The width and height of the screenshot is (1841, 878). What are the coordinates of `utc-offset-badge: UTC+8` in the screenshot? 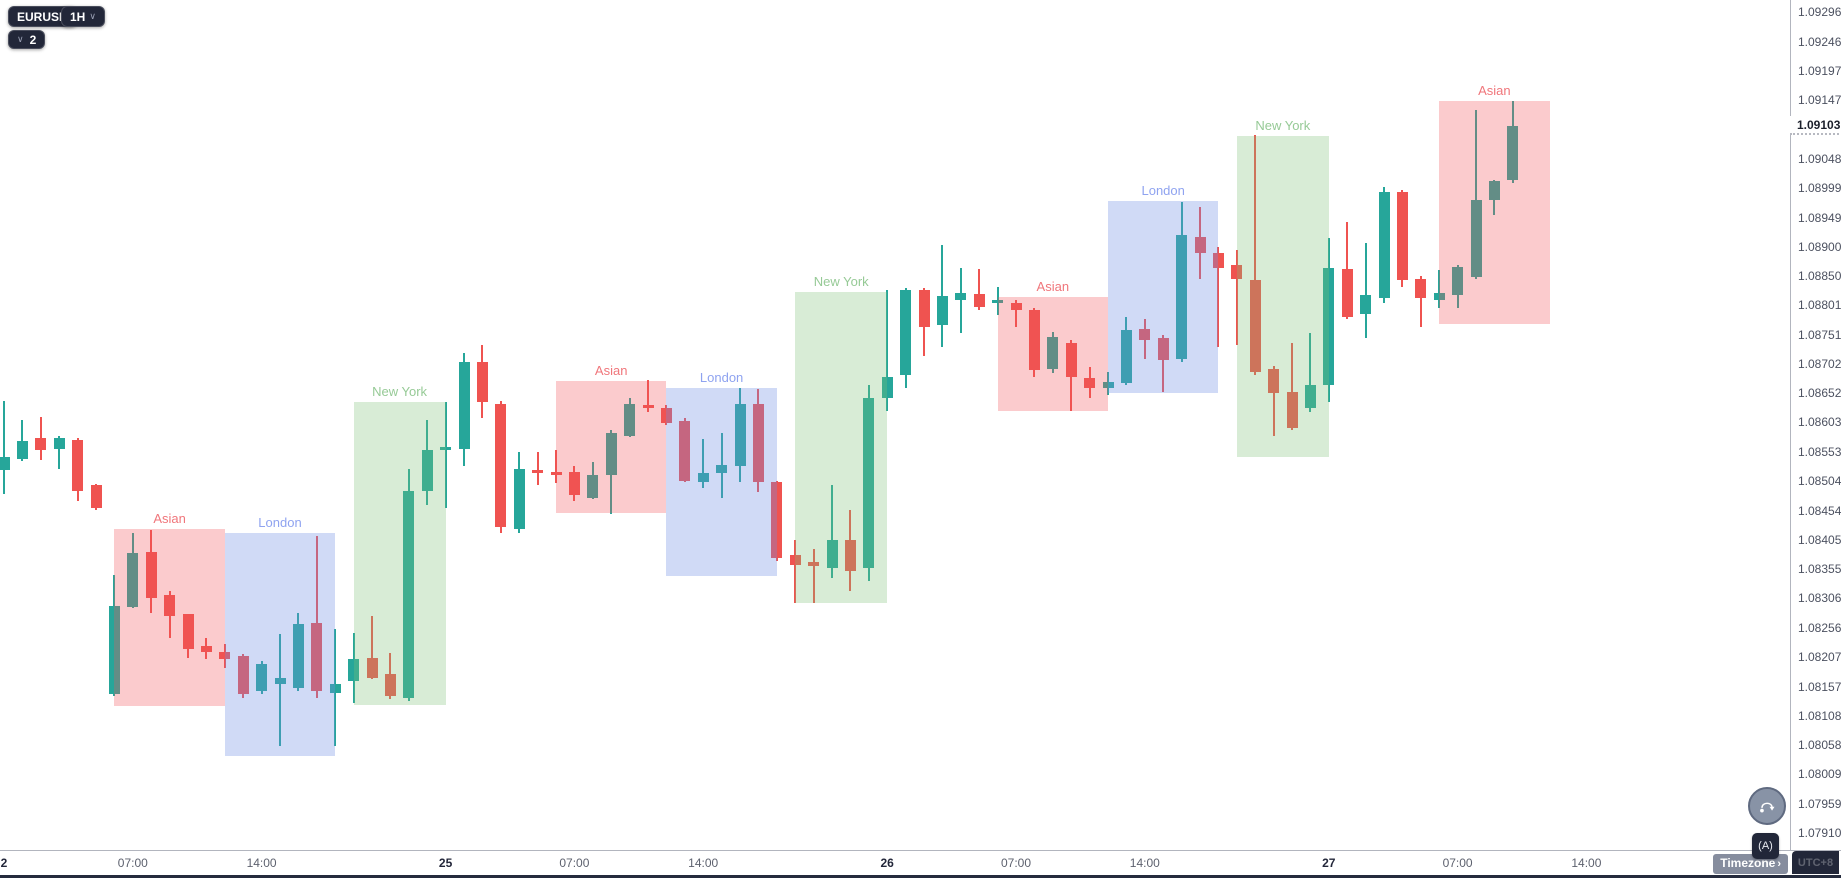 It's located at (1815, 862).